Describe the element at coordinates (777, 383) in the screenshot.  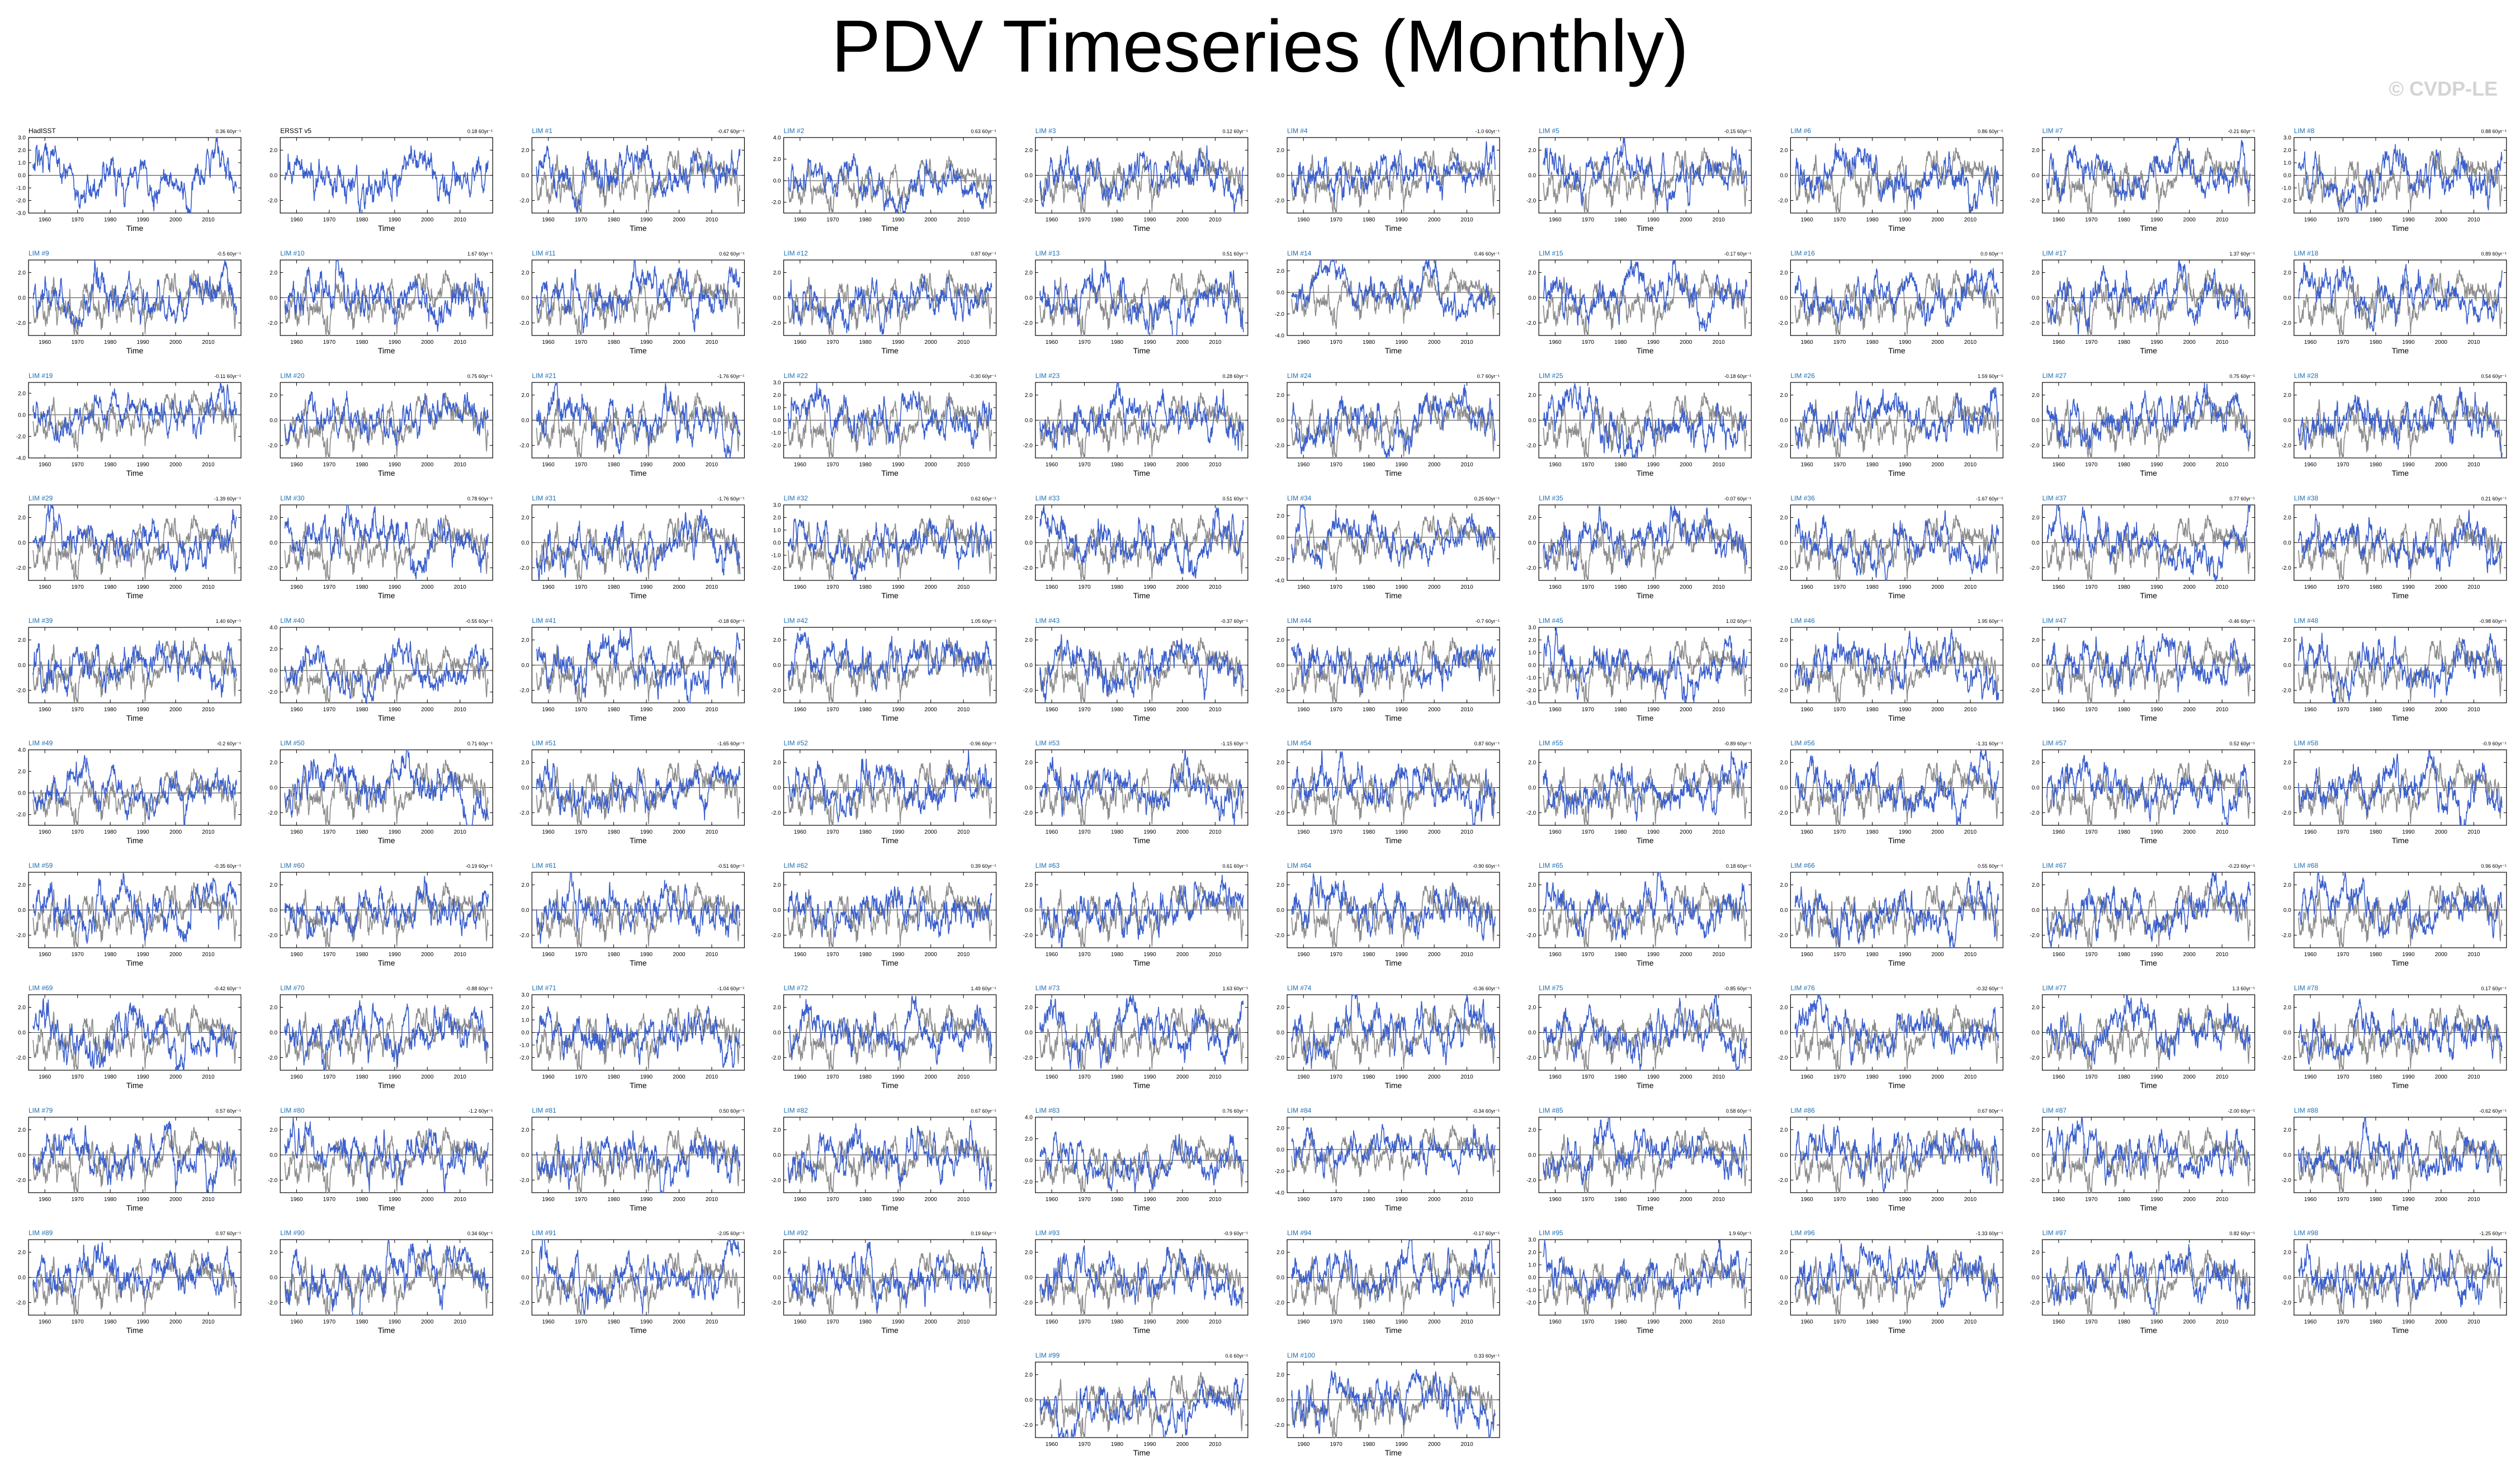
I see `y-tick-label: 3.0` at that location.